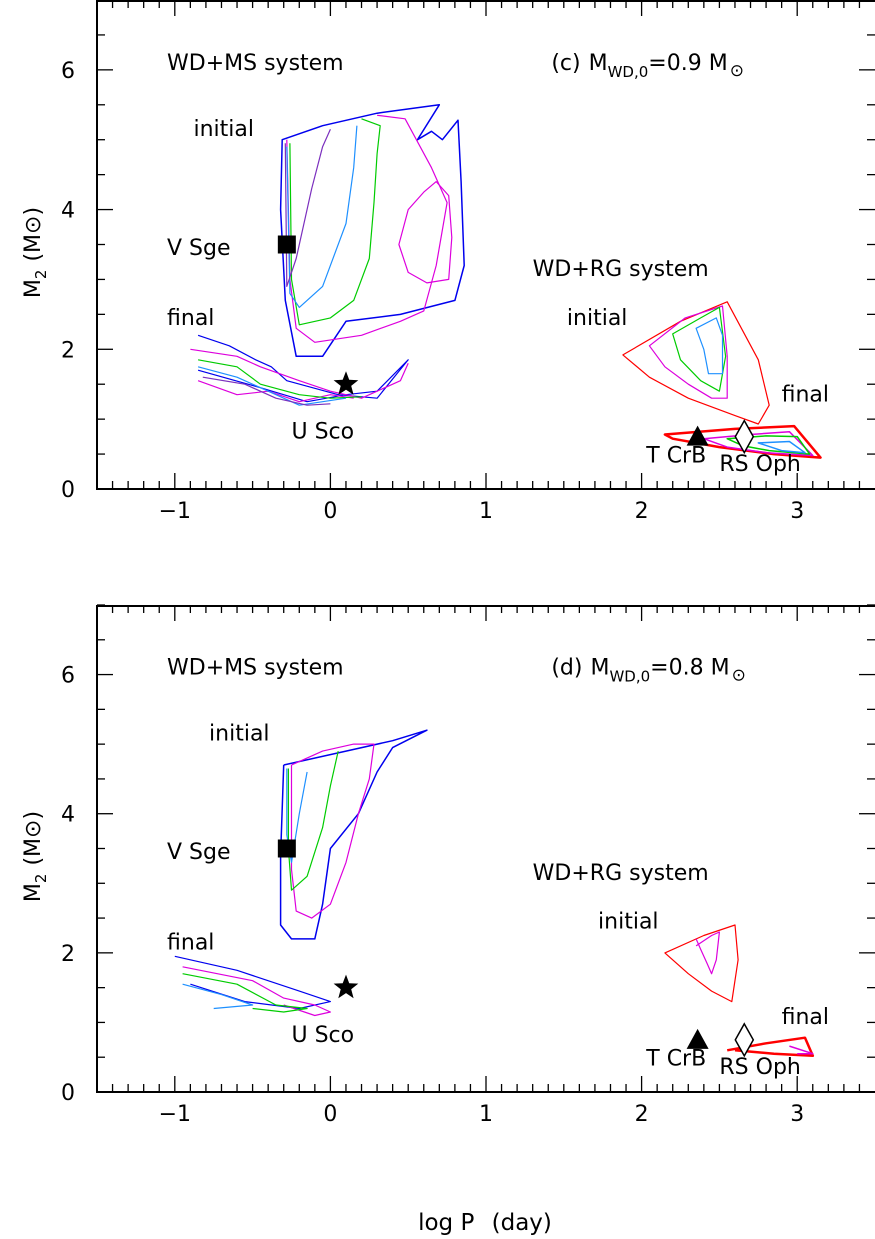 The height and width of the screenshot is (1239, 875). What do you see at coordinates (522, 1223) in the screenshot?
I see `x-axis-label-unit: (day)` at bounding box center [522, 1223].